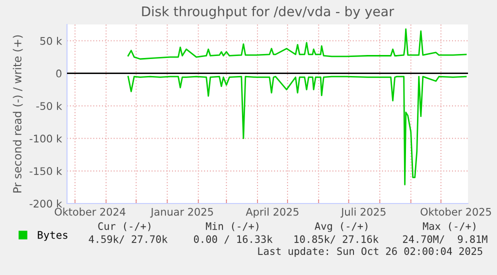  I want to click on text: 0.00 / 16.33k, so click(233, 239).